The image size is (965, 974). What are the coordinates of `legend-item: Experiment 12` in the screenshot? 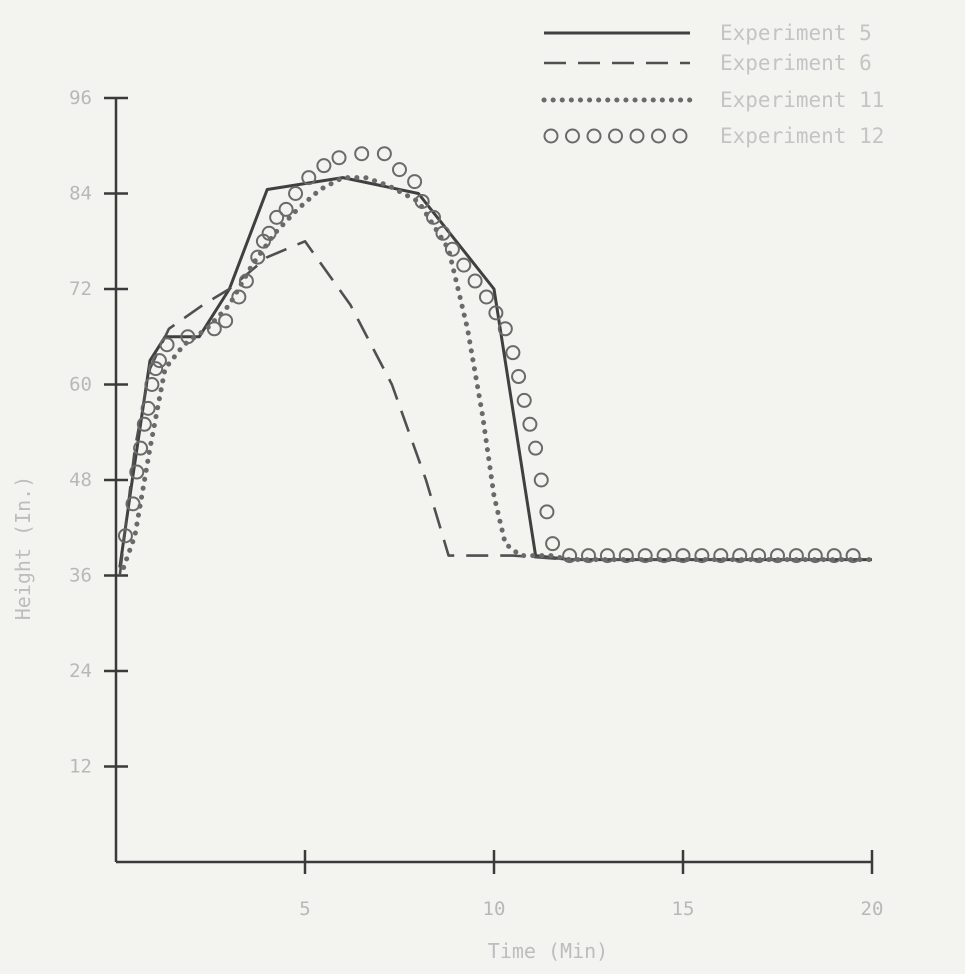 It's located at (713, 136).